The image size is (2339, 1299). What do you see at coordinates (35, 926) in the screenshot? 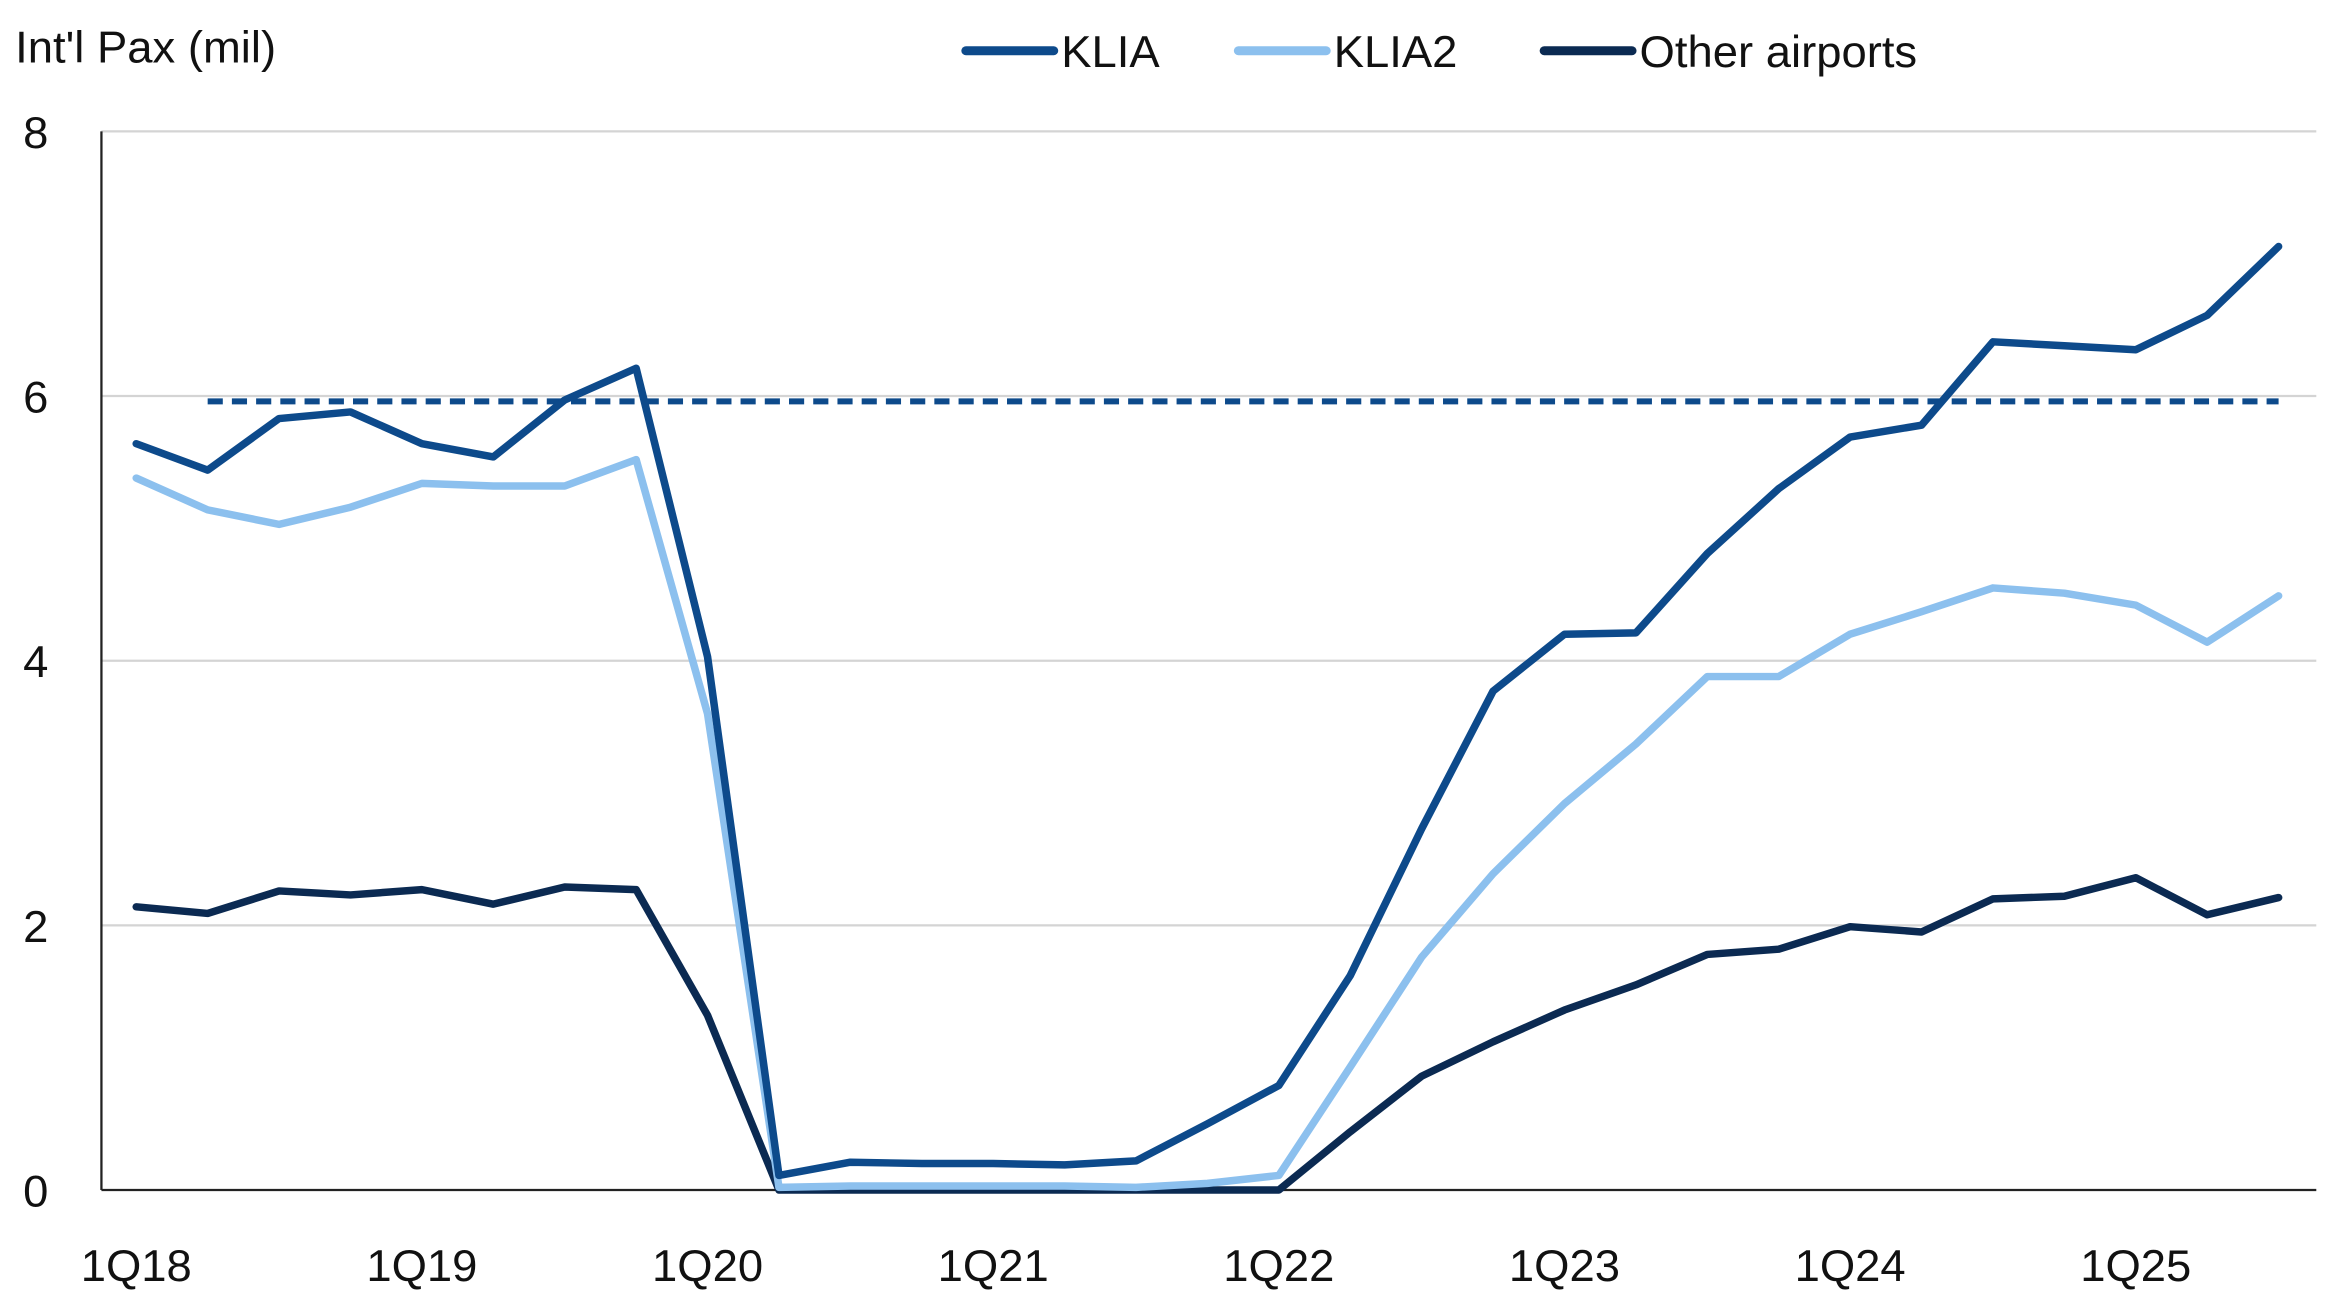
I see `y-tick-label: 2` at bounding box center [35, 926].